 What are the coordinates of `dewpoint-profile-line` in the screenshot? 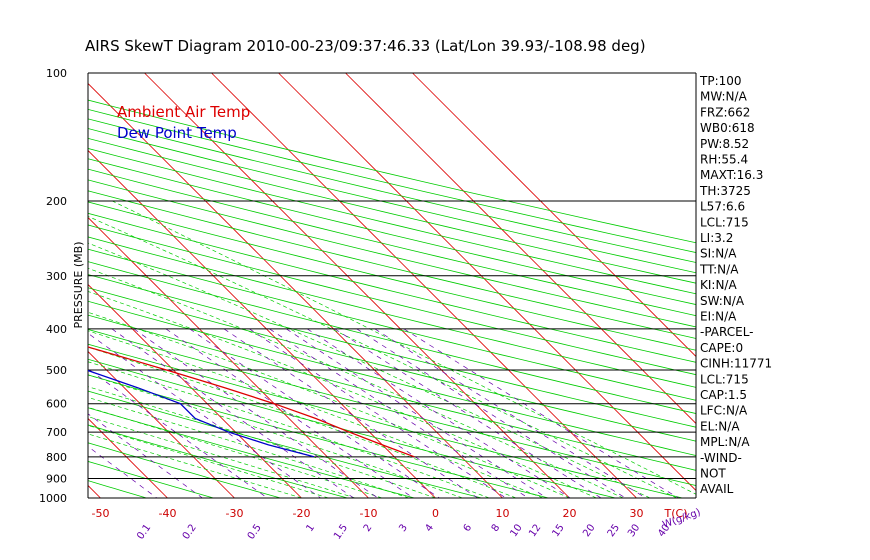 It's located at (201, 413).